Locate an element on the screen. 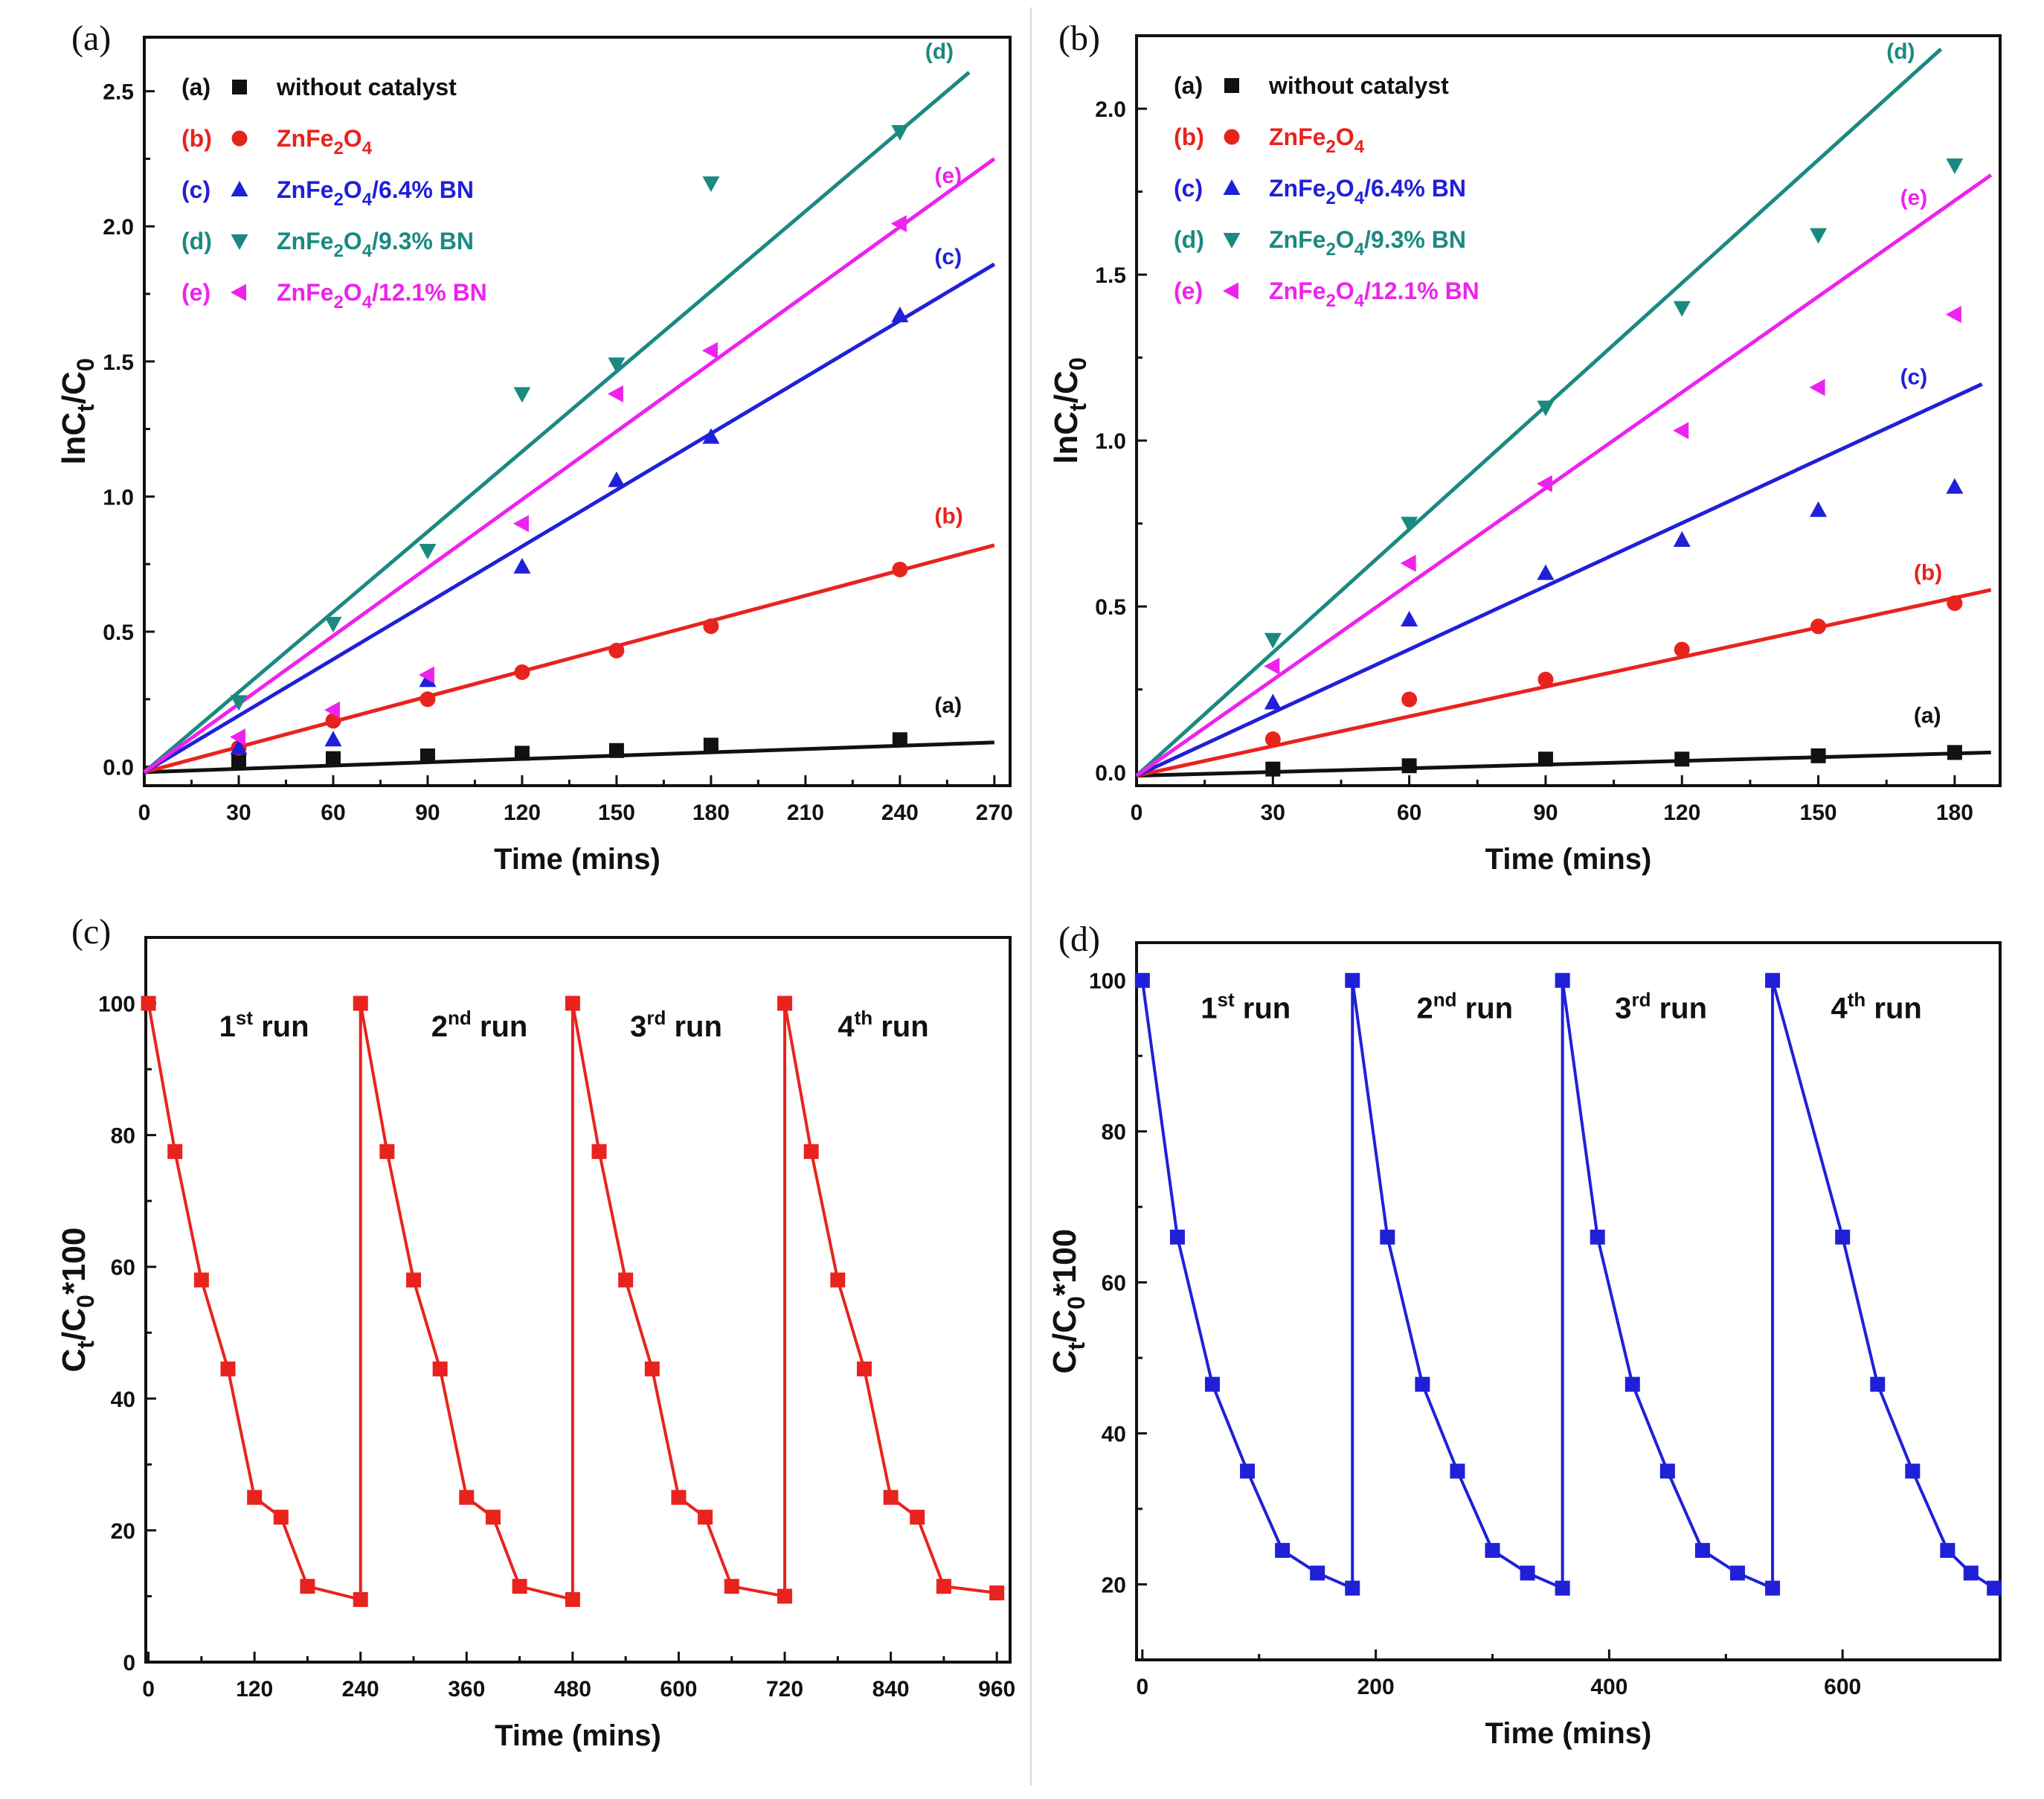 The image size is (2044, 1799). legend-tag: (c) is located at coordinates (195, 189).